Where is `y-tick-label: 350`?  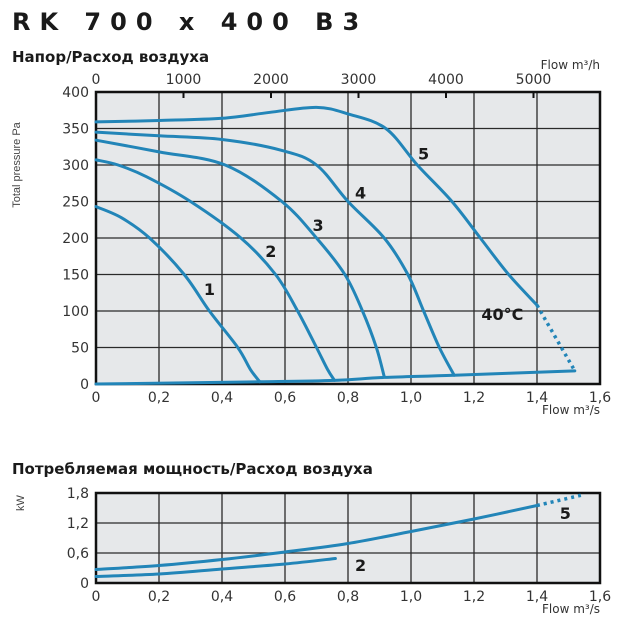
y-tick-label: 350 is located at coordinates (75, 130).